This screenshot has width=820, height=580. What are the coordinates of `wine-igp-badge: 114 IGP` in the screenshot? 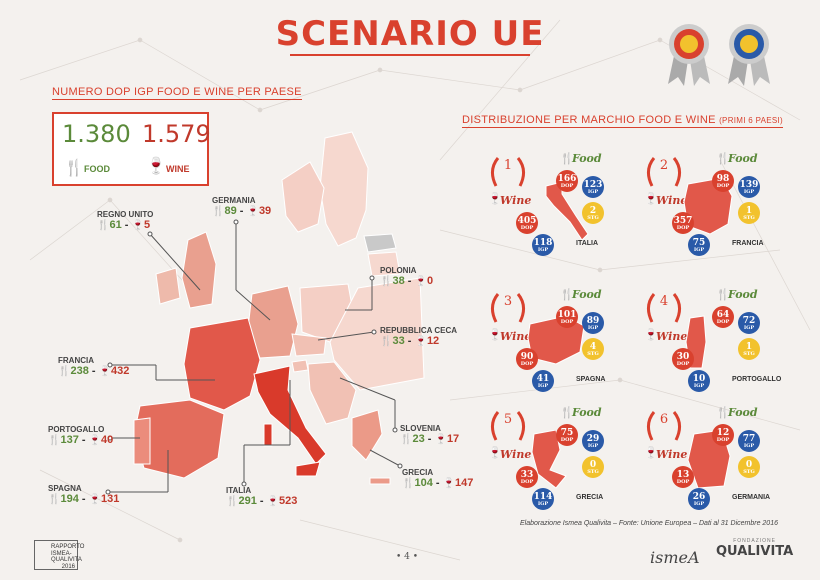 It's located at (543, 499).